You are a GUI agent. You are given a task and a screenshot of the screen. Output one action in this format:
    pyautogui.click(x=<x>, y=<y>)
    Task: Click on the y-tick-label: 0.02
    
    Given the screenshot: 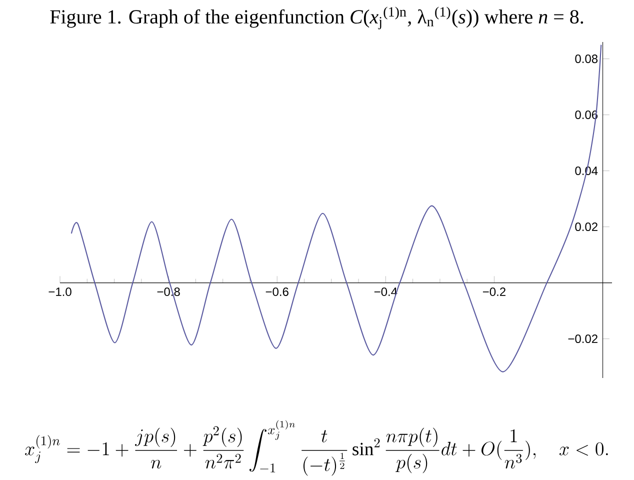 What is the action you would take?
    pyautogui.click(x=586, y=227)
    